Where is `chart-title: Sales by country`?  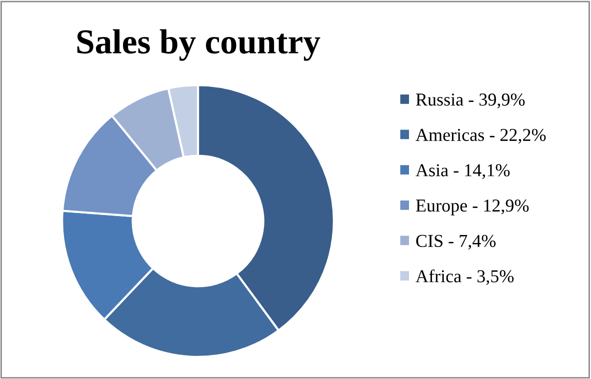 chart-title: Sales by country is located at coordinates (198, 45).